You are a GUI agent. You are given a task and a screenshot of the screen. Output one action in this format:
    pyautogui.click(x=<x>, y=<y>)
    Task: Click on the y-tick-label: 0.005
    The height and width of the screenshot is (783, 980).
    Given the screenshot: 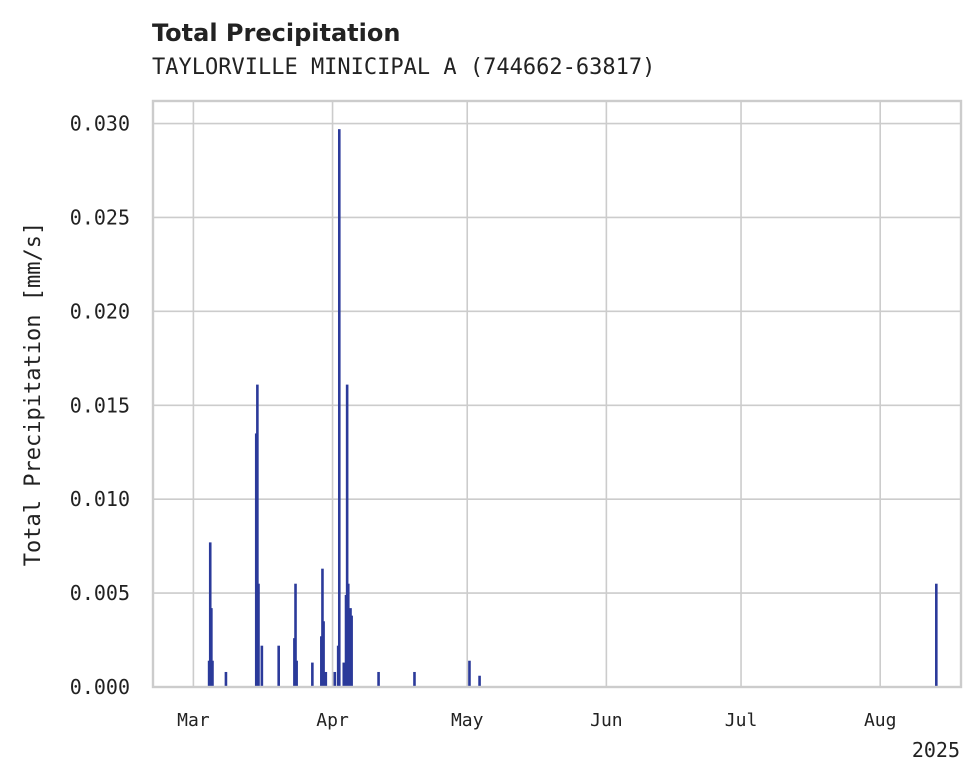 What is the action you would take?
    pyautogui.click(x=100, y=593)
    